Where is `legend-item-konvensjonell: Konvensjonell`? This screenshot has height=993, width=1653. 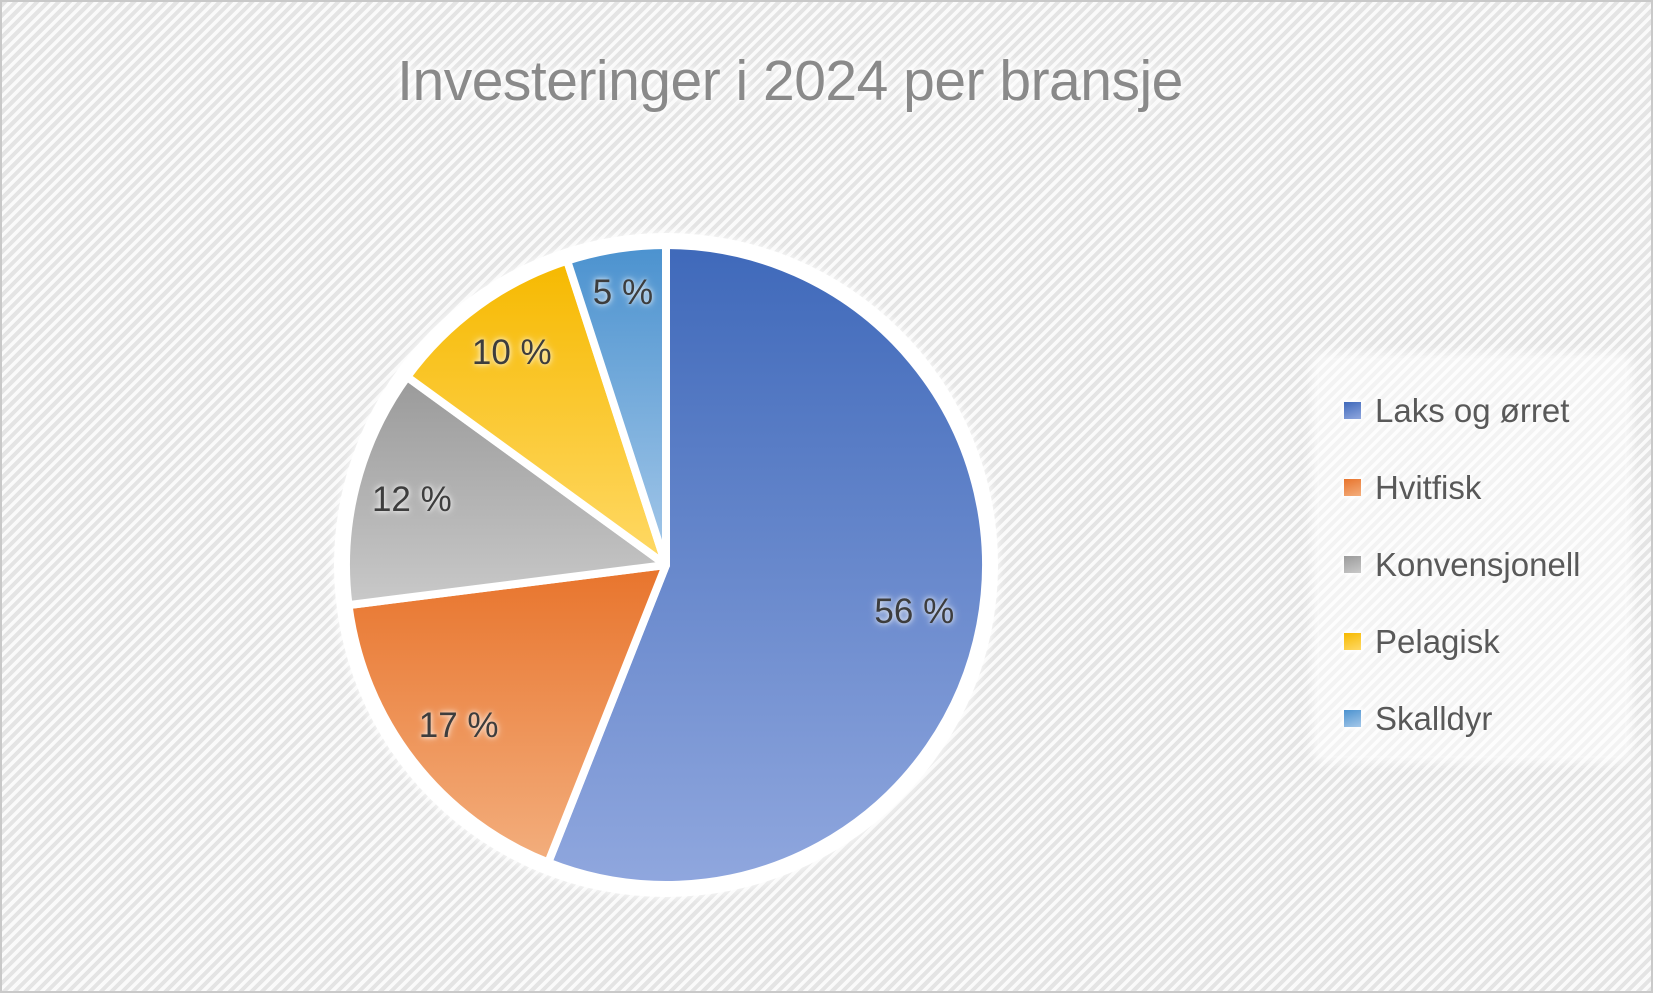 legend-item-konvensjonell: Konvensjonell is located at coordinates (1472, 564).